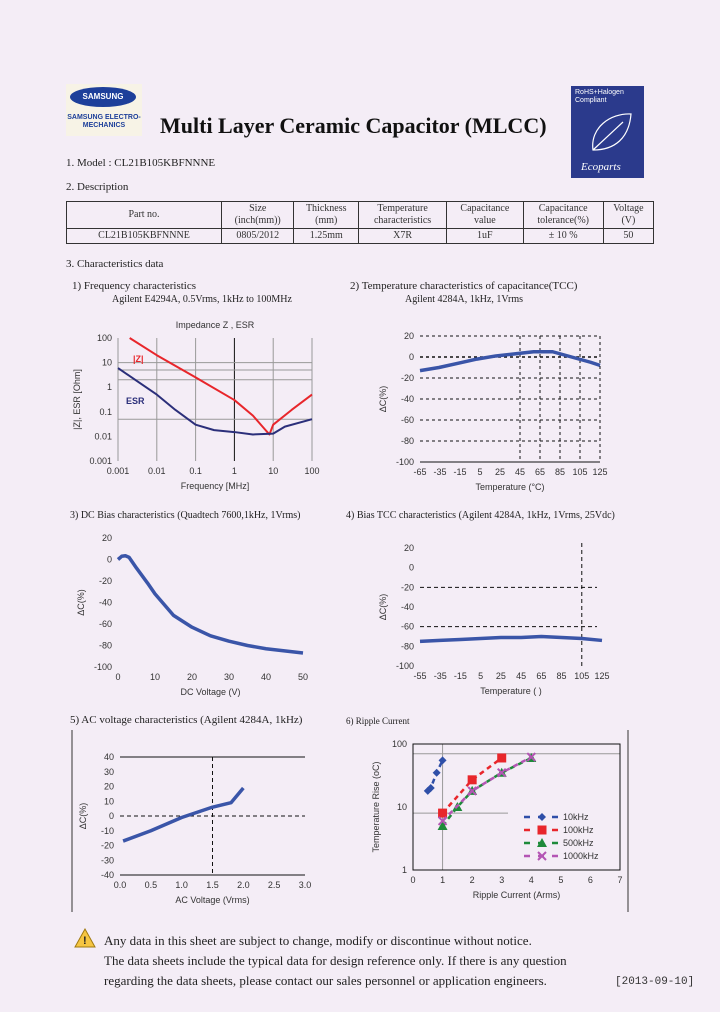  What do you see at coordinates (104, 121) in the screenshot?
I see `samsung-logo-subtext: SAMSUNG ELECTRO-MECHANICS` at bounding box center [104, 121].